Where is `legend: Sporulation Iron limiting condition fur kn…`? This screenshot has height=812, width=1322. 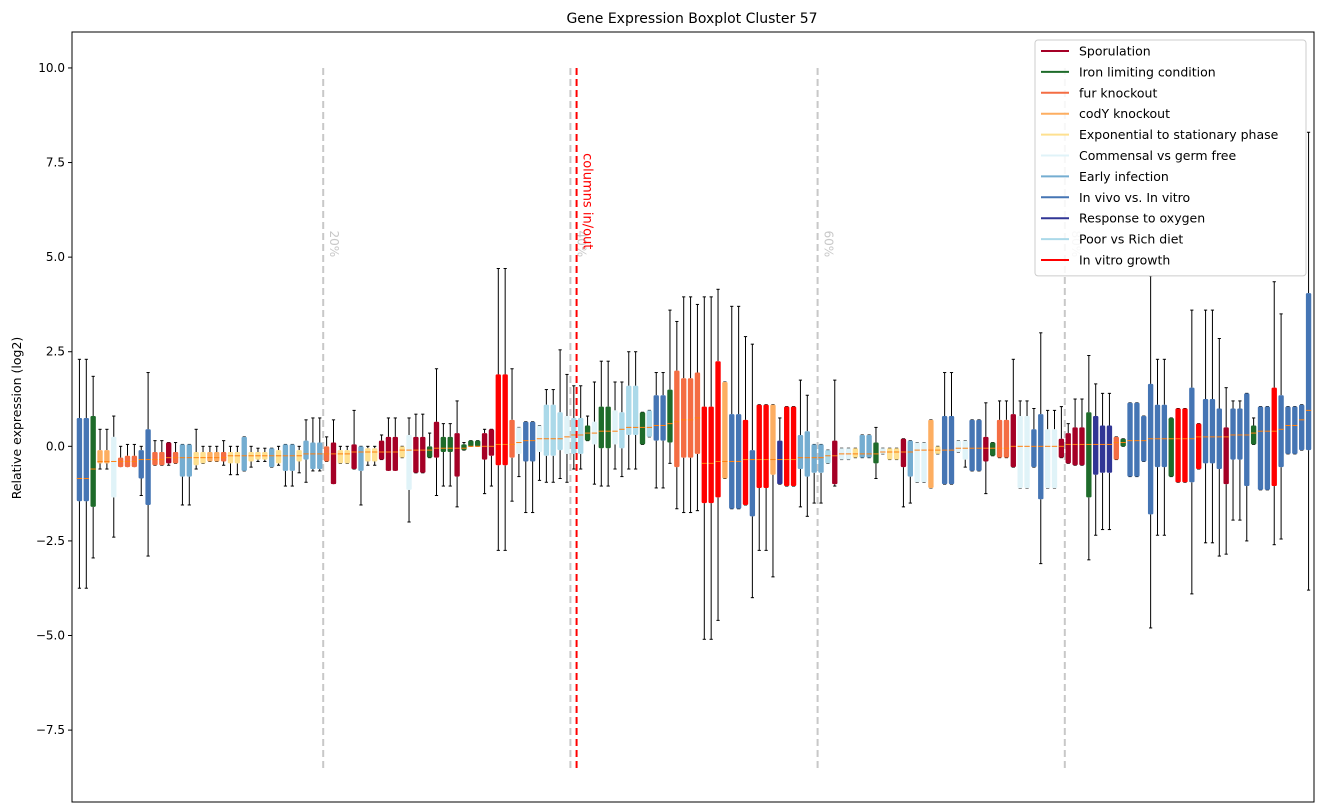
legend: Sporulation Iron limiting condition fur kn… is located at coordinates (1170, 158).